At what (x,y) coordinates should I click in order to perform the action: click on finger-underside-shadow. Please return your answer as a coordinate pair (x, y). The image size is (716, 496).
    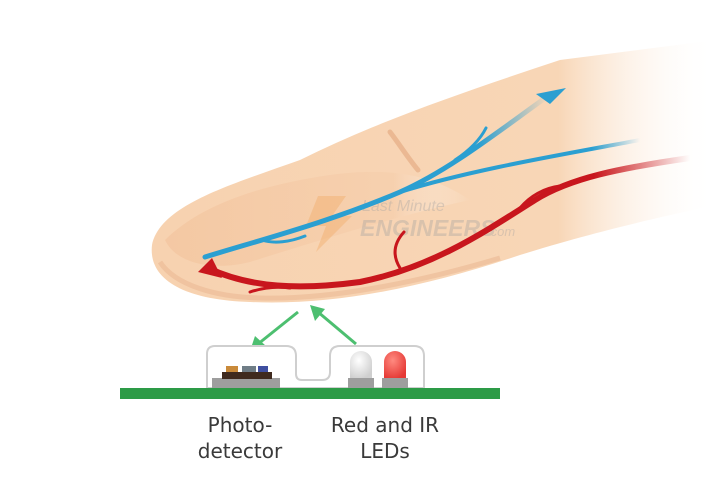
    Looking at the image, I should click on (329, 278).